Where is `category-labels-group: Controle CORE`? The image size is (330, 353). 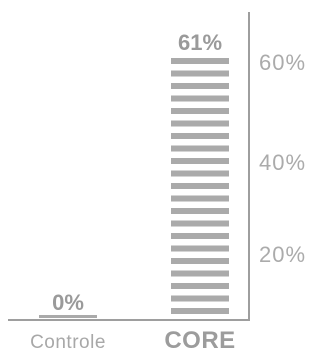 category-labels-group: Controle CORE is located at coordinates (132, 340).